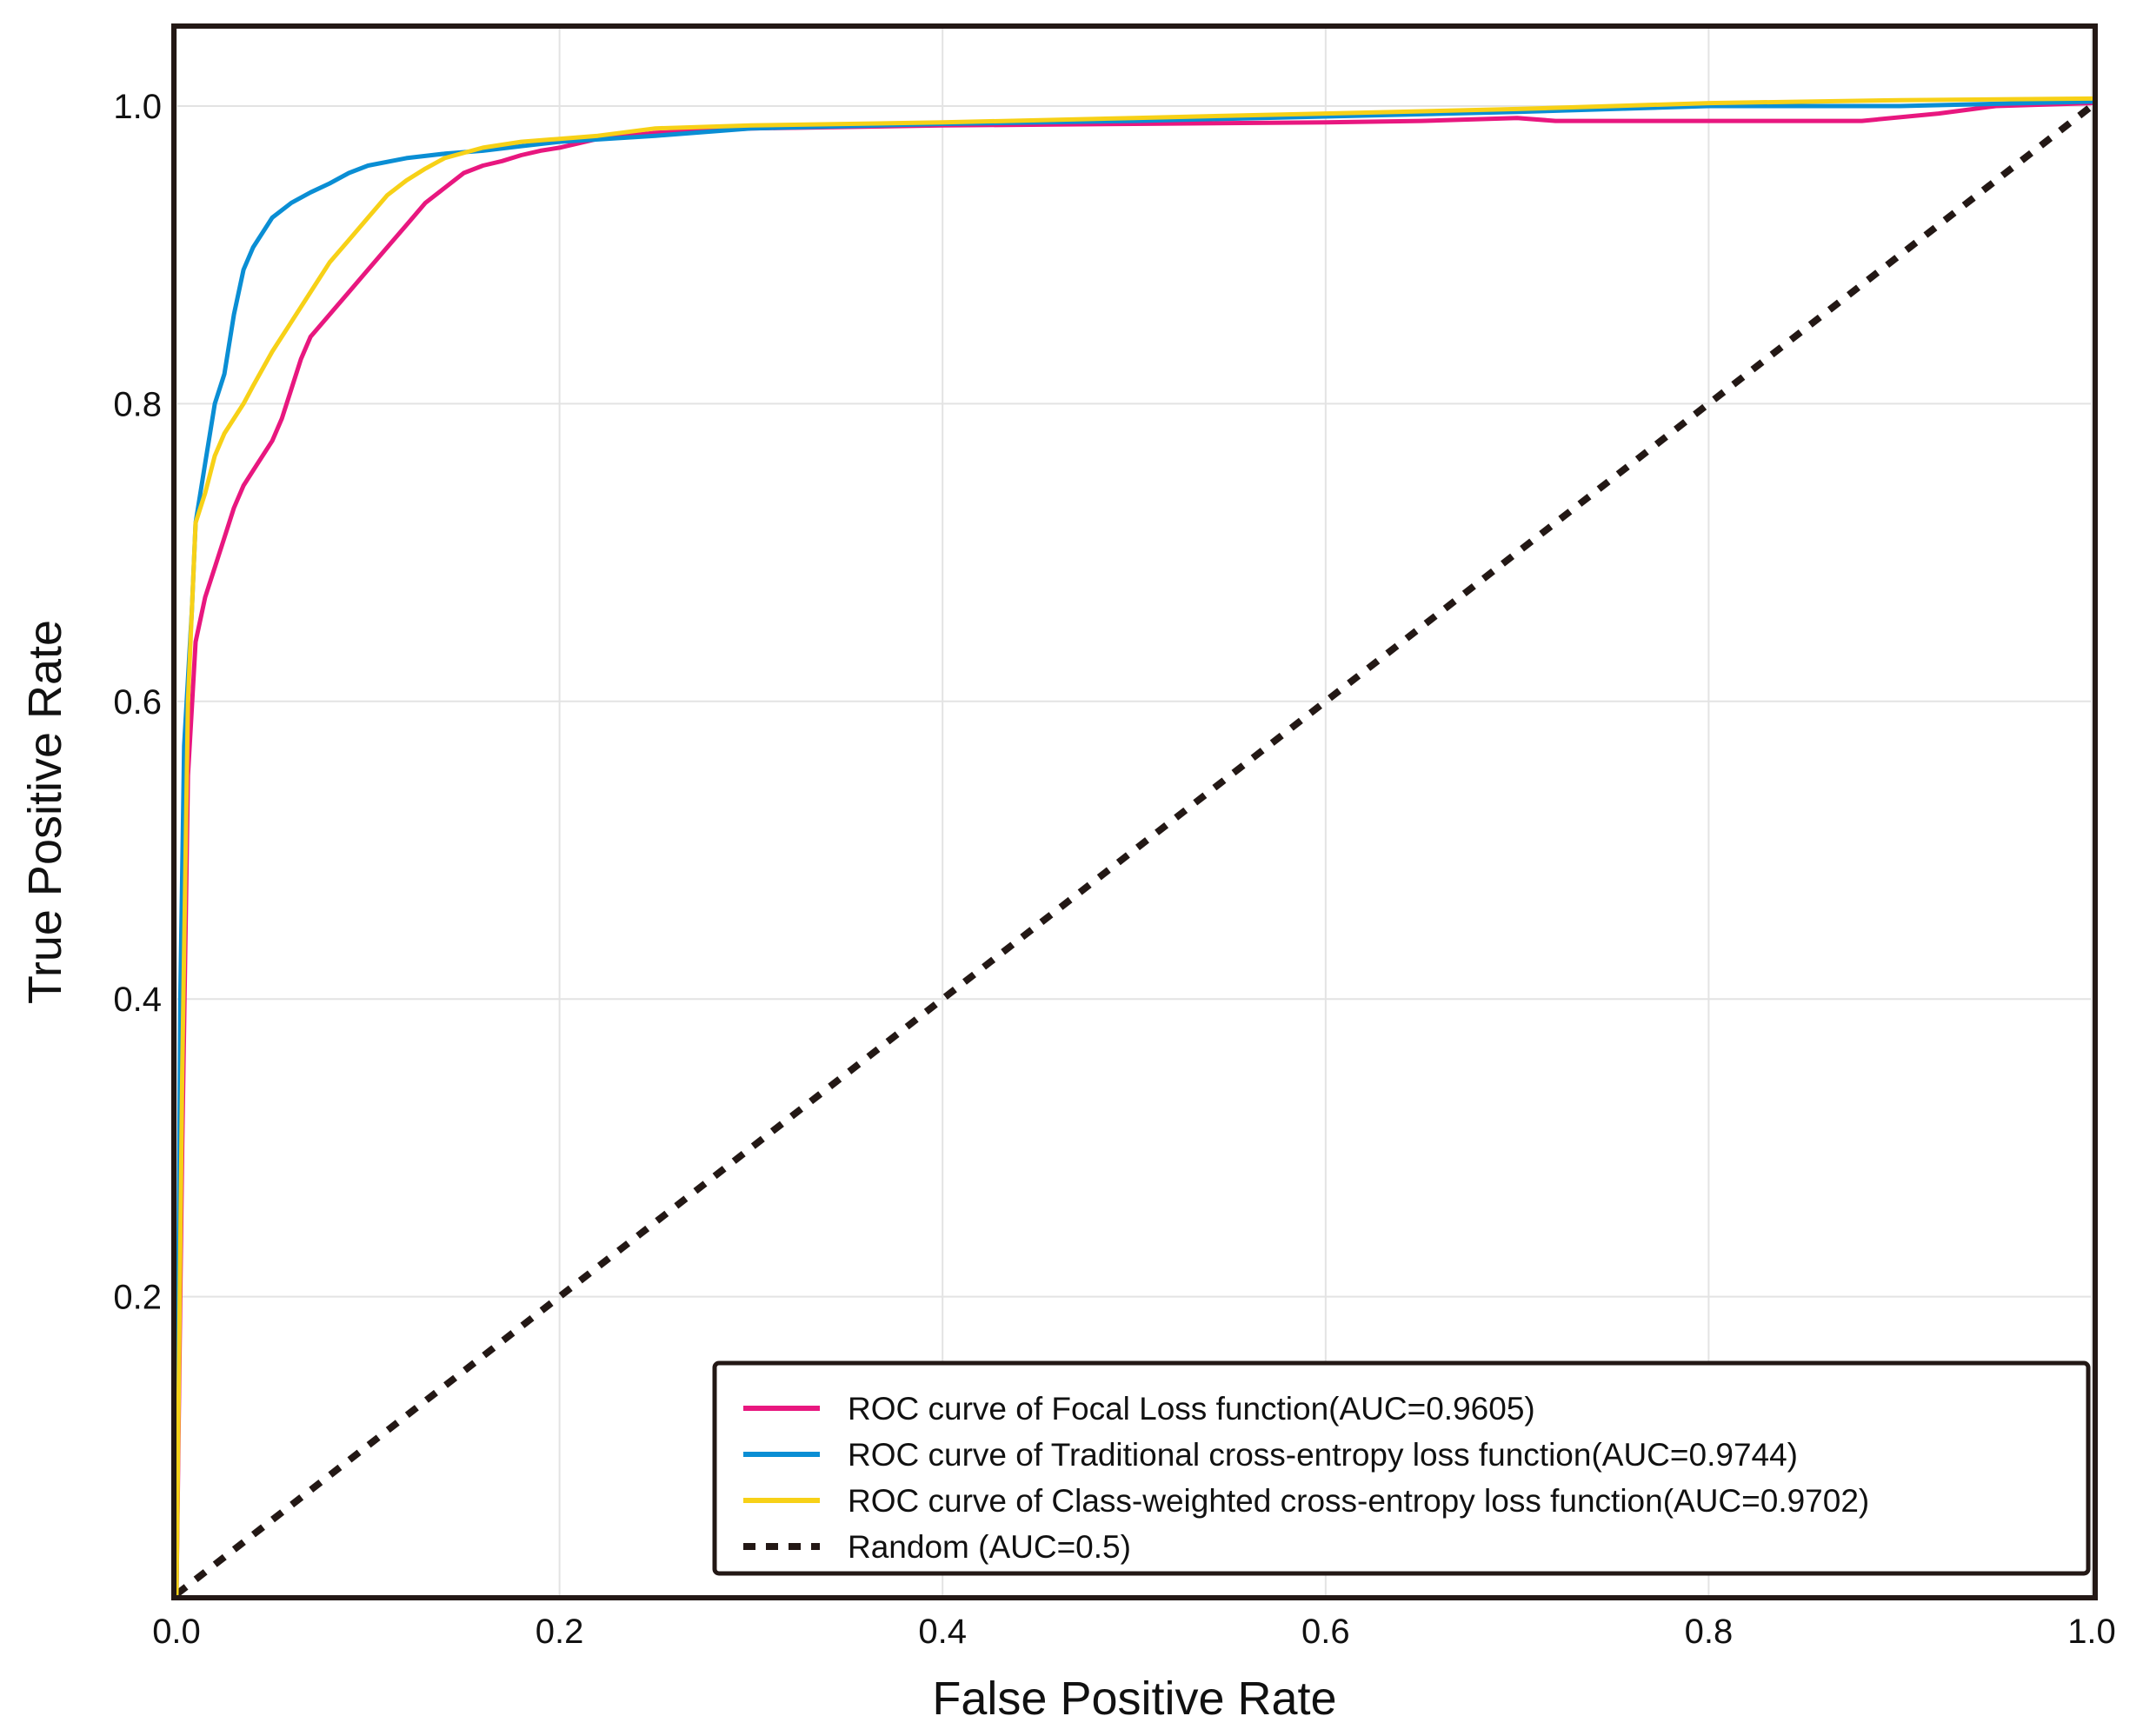 The image size is (2143, 1736). What do you see at coordinates (137, 404) in the screenshot?
I see `y-tick-label: 0.8` at bounding box center [137, 404].